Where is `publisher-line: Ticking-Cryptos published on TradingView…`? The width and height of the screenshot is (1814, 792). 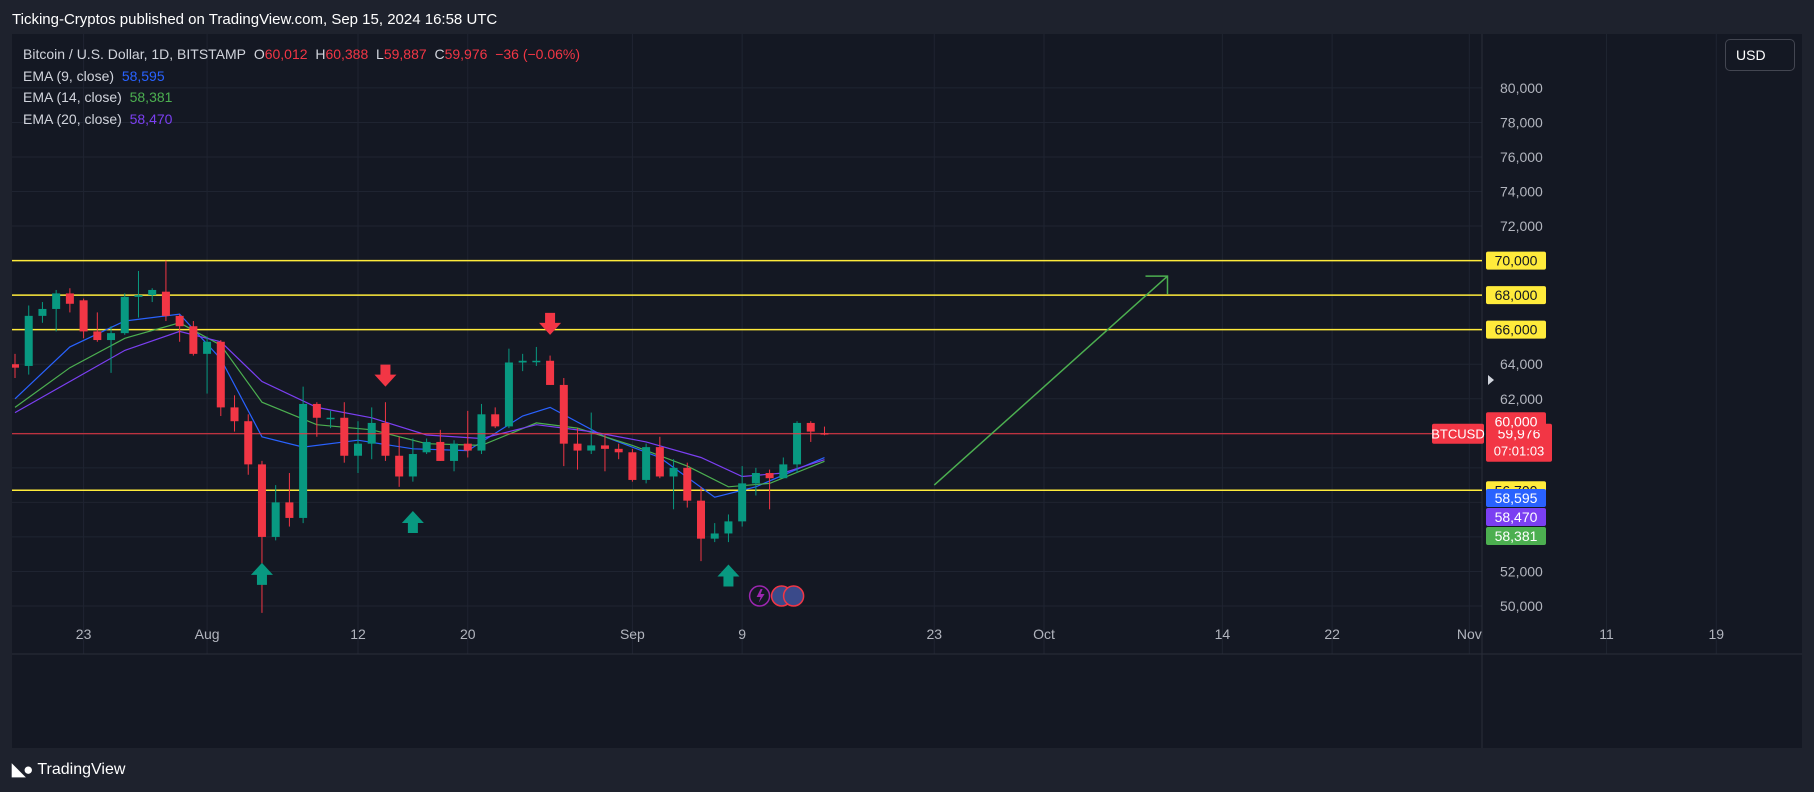 publisher-line: Ticking-Cryptos published on TradingView… is located at coordinates (255, 19).